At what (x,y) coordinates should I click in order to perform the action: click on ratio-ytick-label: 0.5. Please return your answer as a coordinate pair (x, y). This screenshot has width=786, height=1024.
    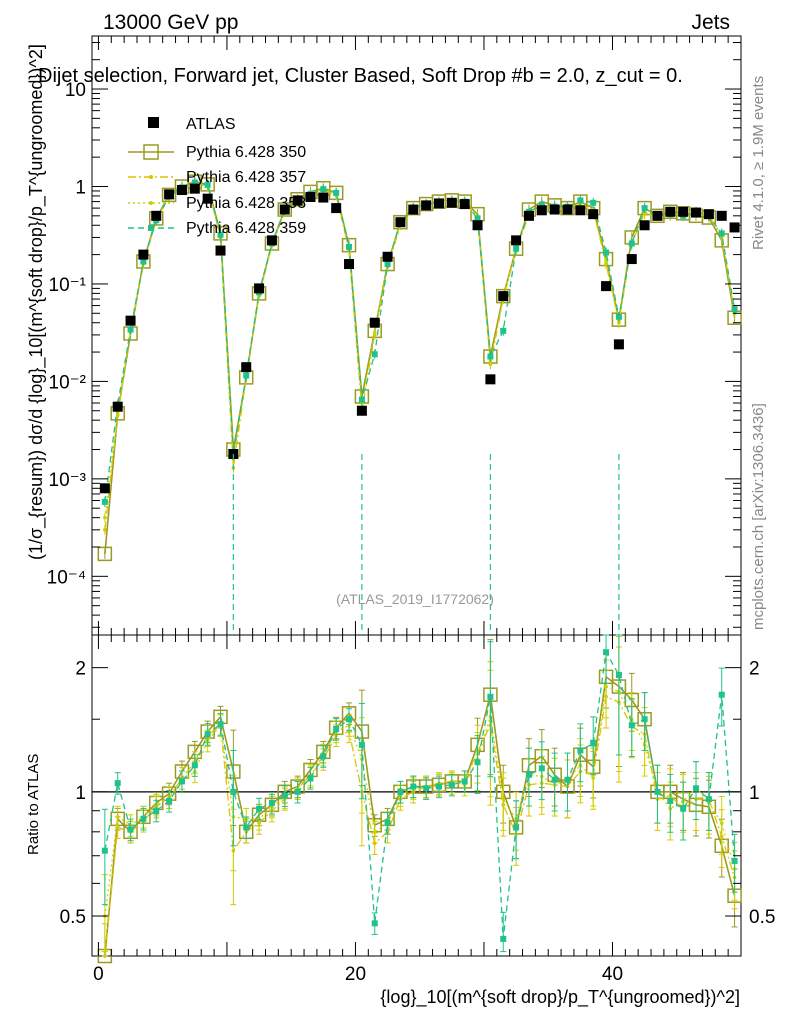
    Looking at the image, I should click on (73, 917).